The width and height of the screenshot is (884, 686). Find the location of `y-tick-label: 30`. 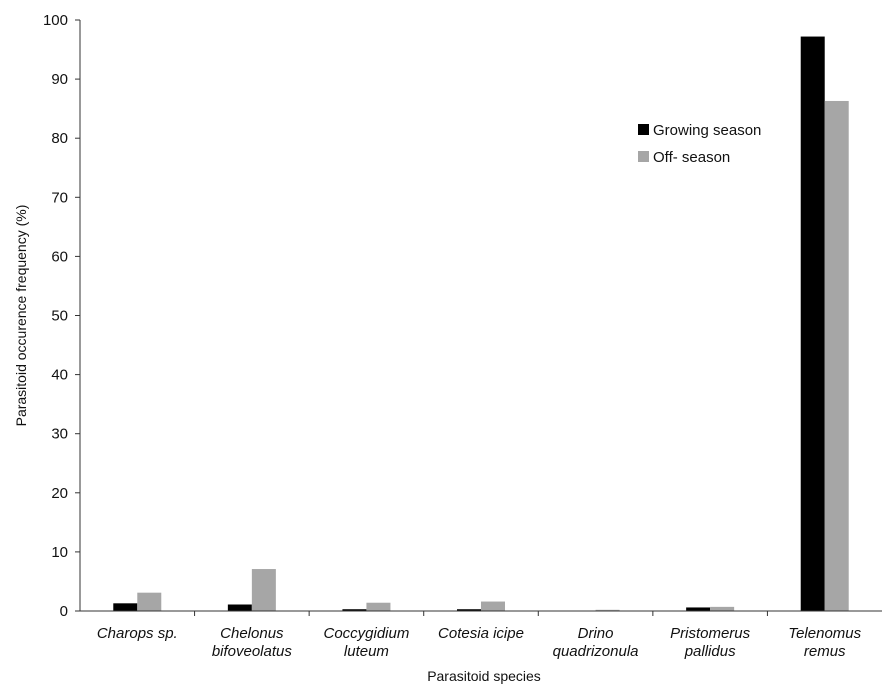

y-tick-label: 30 is located at coordinates (59, 434).